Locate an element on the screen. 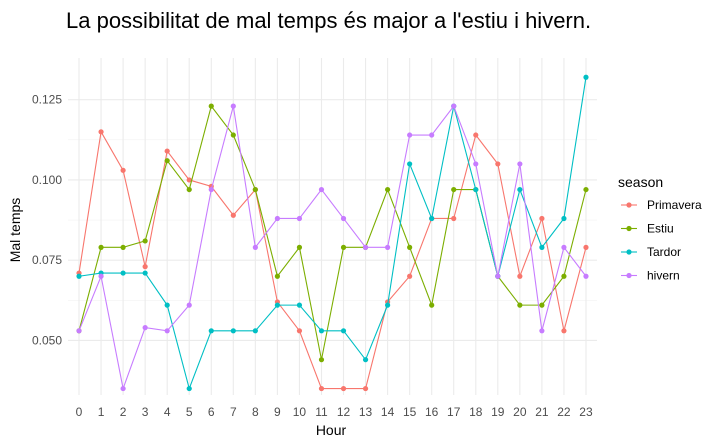 Image resolution: width=718 pixels, height=442 pixels. x-tick-label: 6 is located at coordinates (211, 412).